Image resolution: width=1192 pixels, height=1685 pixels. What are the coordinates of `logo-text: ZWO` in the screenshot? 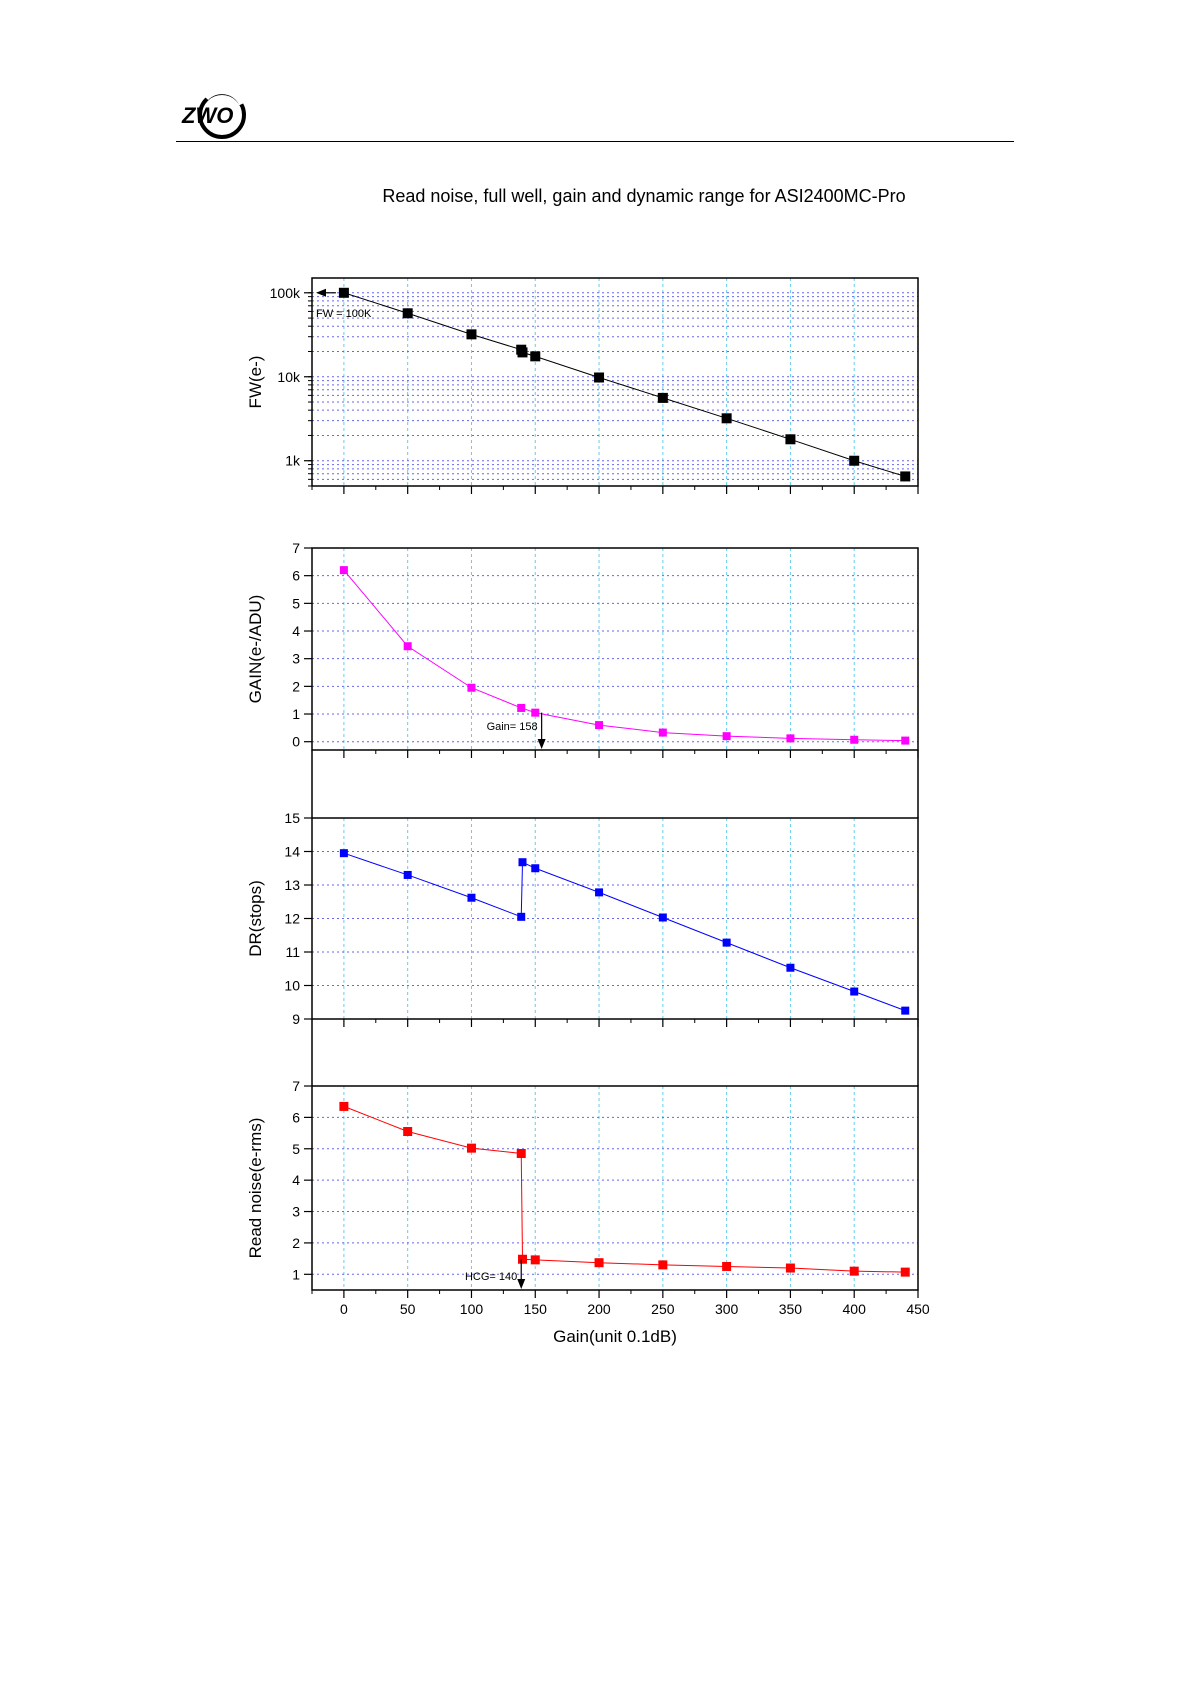 It's located at (207, 115).